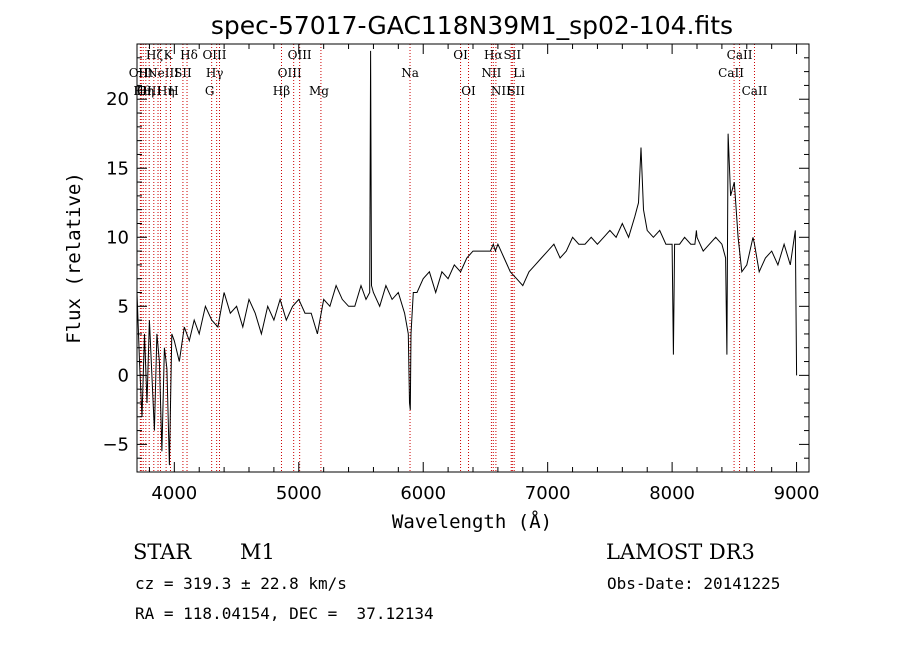  What do you see at coordinates (162, 552) in the screenshot?
I see `object-type: STAR` at bounding box center [162, 552].